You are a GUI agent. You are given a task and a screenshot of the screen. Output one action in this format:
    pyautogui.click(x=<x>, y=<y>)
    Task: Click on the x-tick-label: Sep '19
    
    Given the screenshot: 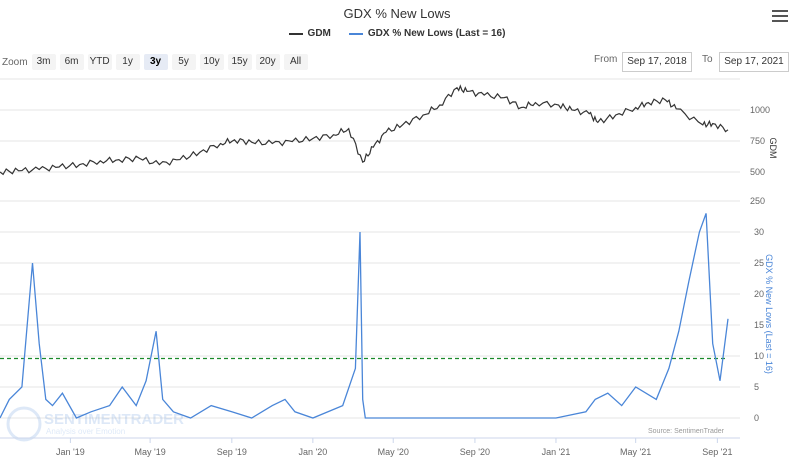 What is the action you would take?
    pyautogui.click(x=232, y=452)
    